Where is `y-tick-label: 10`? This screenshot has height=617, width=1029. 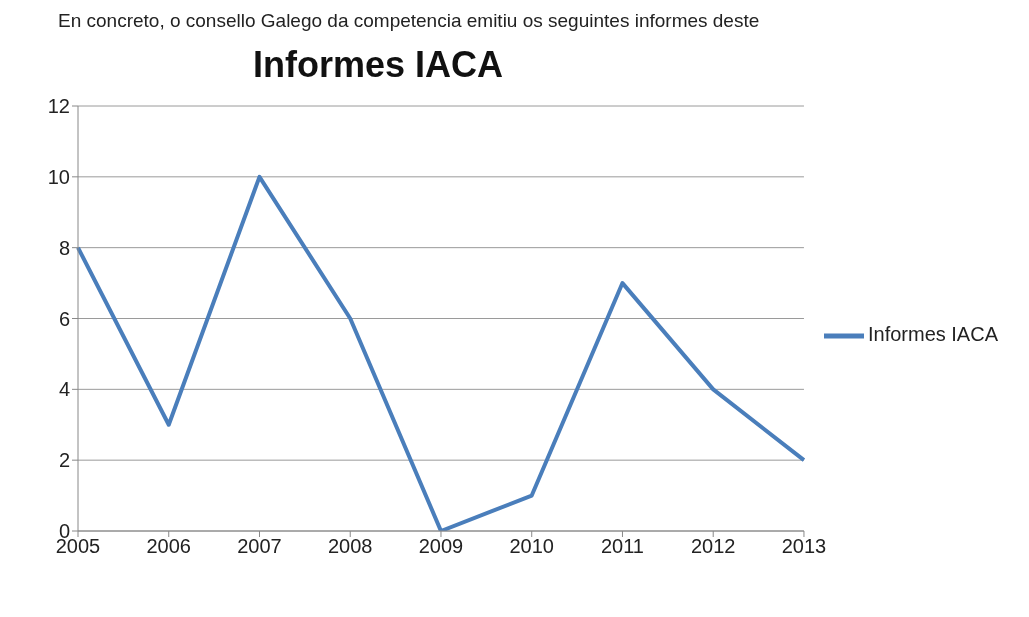 y-tick-label: 10 is located at coordinates (58, 176).